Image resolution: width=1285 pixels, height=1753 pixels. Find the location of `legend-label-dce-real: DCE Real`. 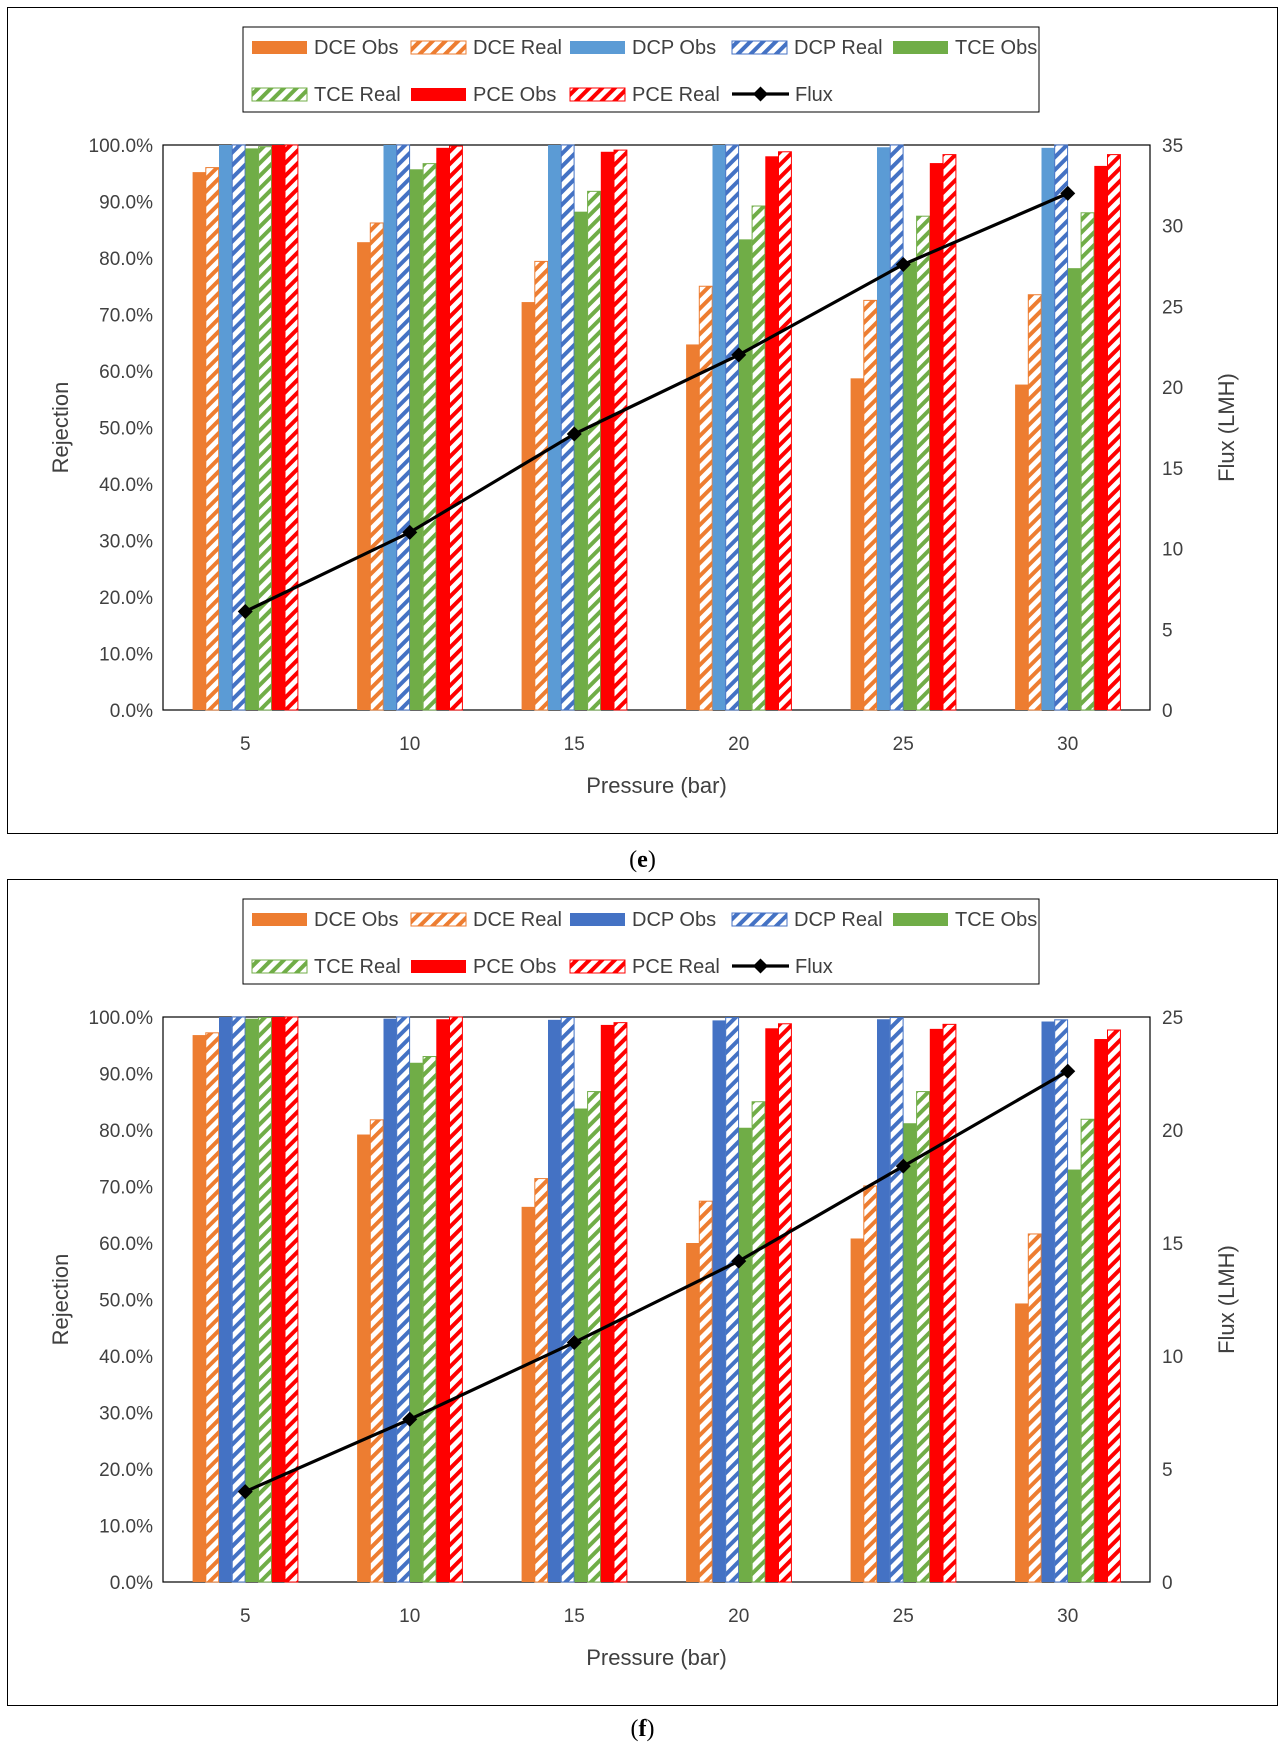

legend-label-dce-real: DCE Real is located at coordinates (517, 48).